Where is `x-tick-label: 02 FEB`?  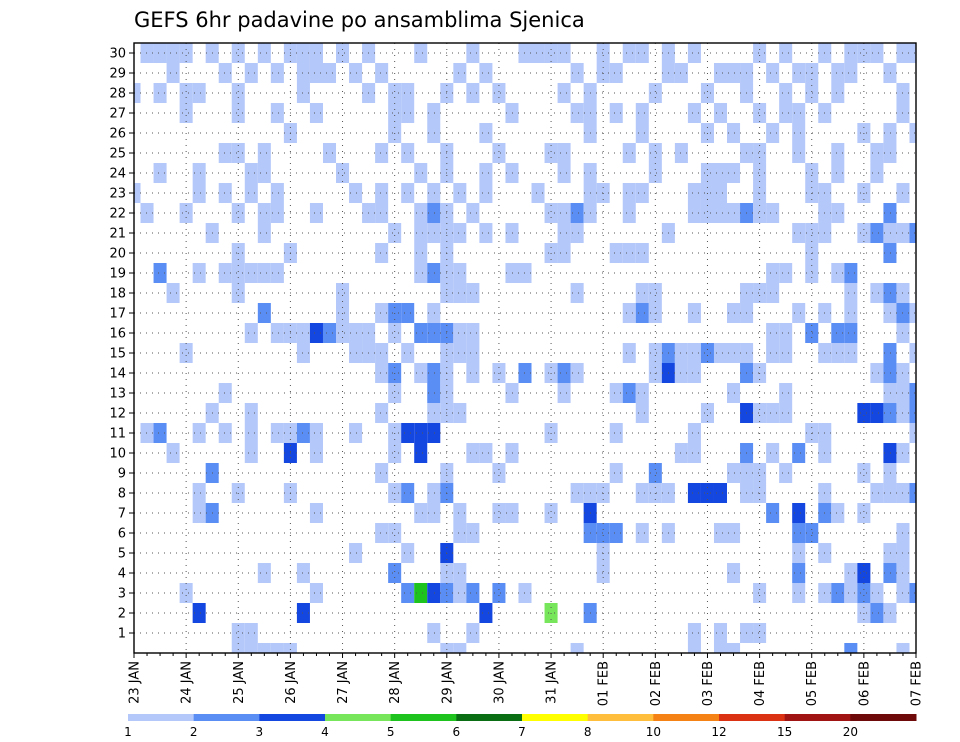
x-tick-label: 02 FEB is located at coordinates (656, 683).